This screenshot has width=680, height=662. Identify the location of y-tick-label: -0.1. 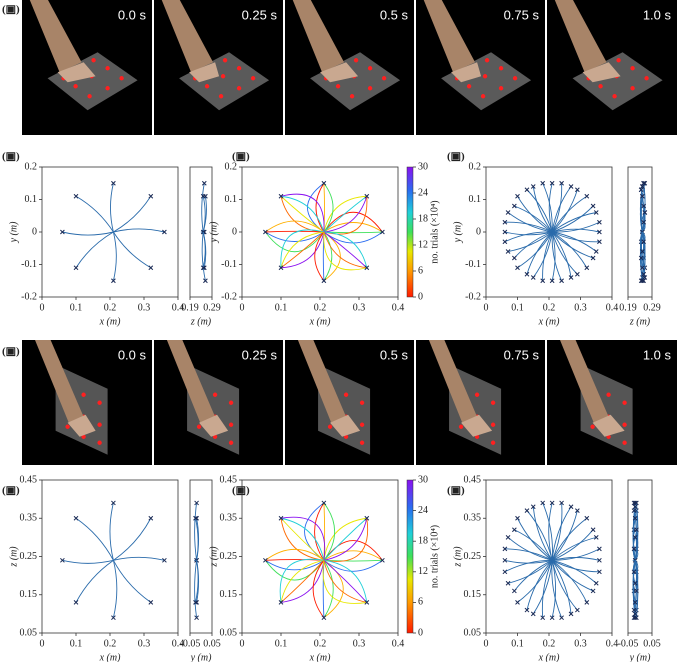
(473, 264).